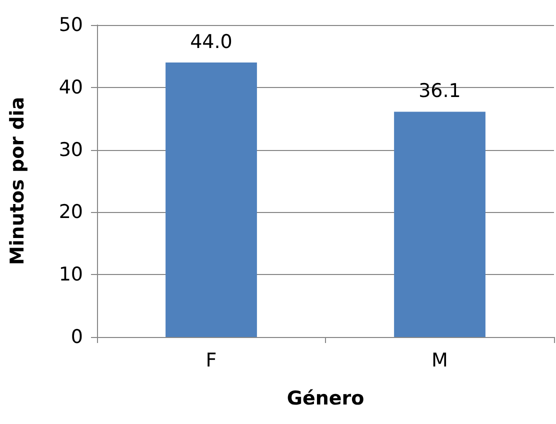 Image resolution: width=556 pixels, height=424 pixels. What do you see at coordinates (211, 41) in the screenshot?
I see `data-label: 44.0` at bounding box center [211, 41].